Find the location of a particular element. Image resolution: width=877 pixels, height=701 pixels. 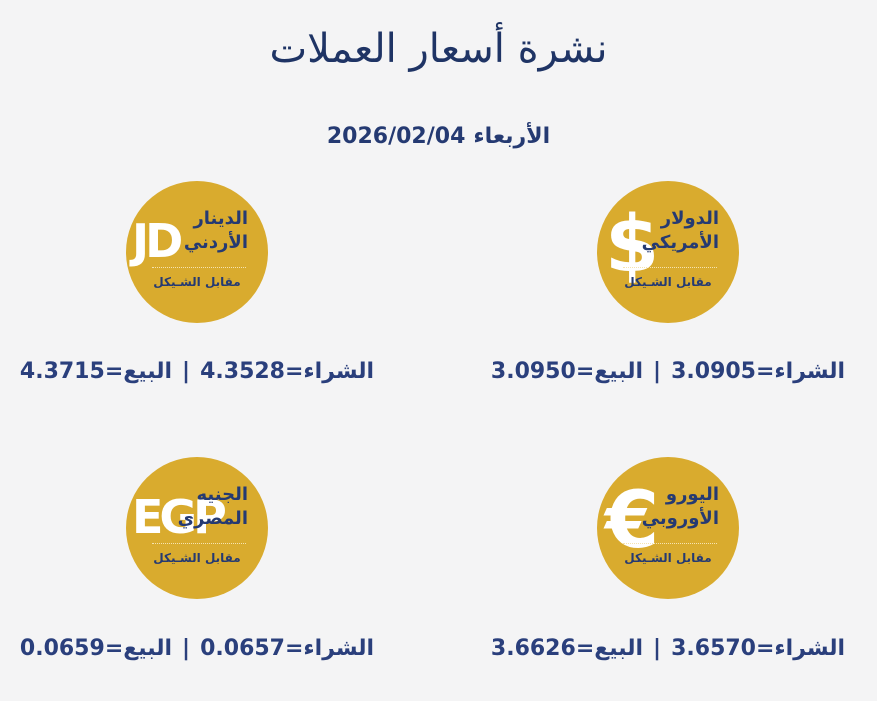

name-line: الأوروبي is located at coordinates (680, 518).